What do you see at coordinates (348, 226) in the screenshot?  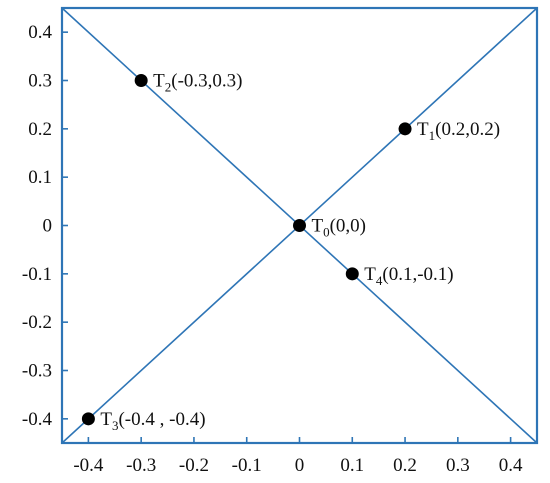 I see `point-label-coords: (0,0)` at bounding box center [348, 226].